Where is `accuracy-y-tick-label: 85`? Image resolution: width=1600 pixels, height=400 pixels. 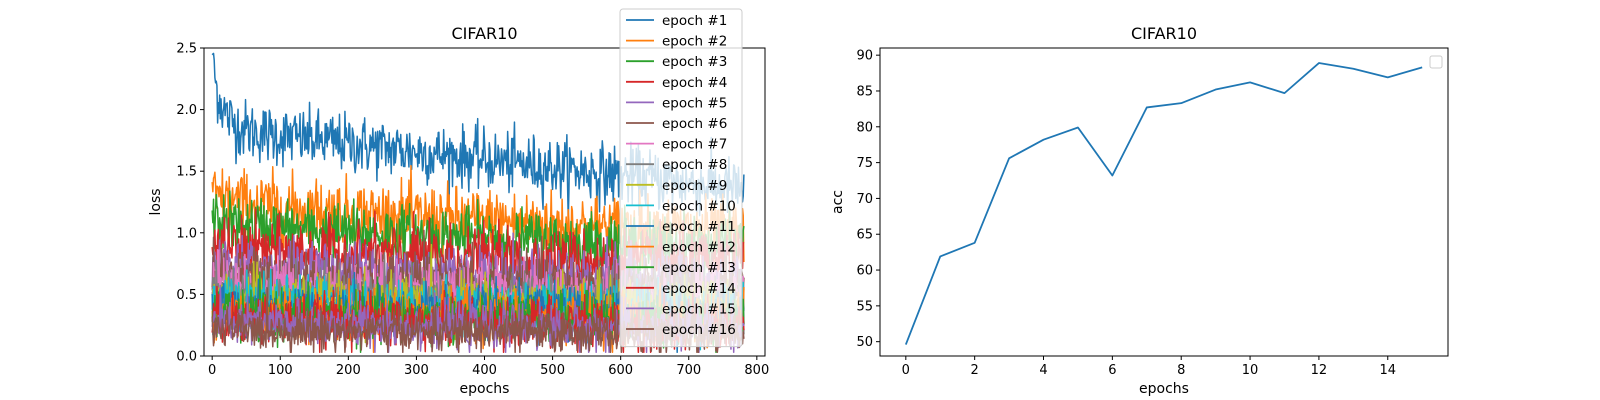 accuracy-y-tick-label: 85 is located at coordinates (864, 91).